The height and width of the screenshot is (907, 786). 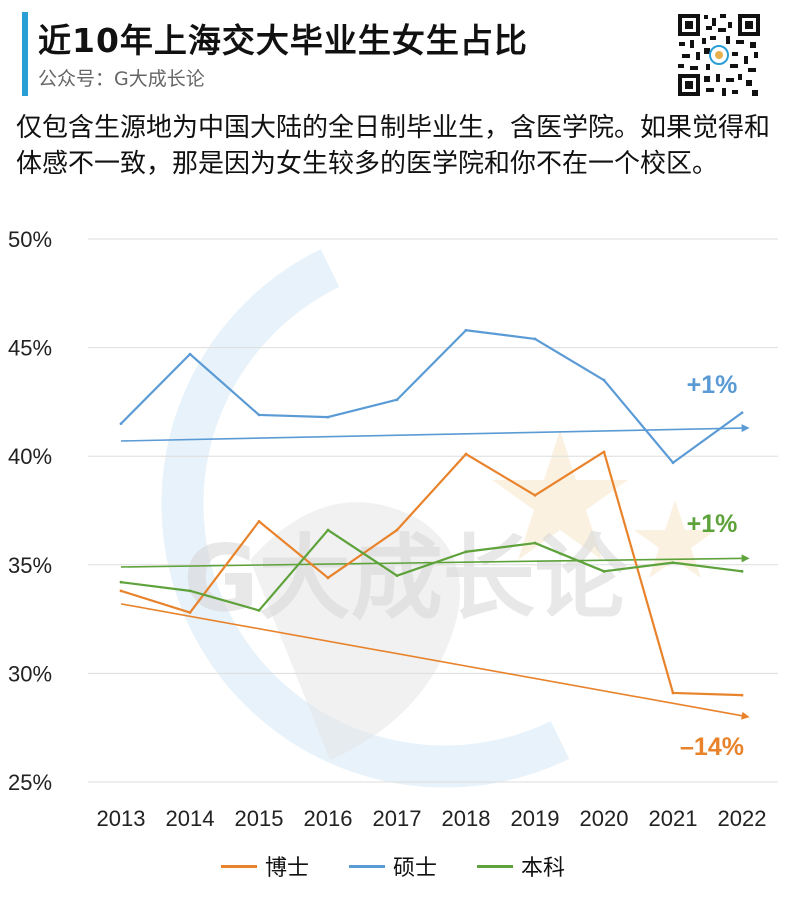 I want to click on x-tick-label: 2013, so click(x=121, y=818).